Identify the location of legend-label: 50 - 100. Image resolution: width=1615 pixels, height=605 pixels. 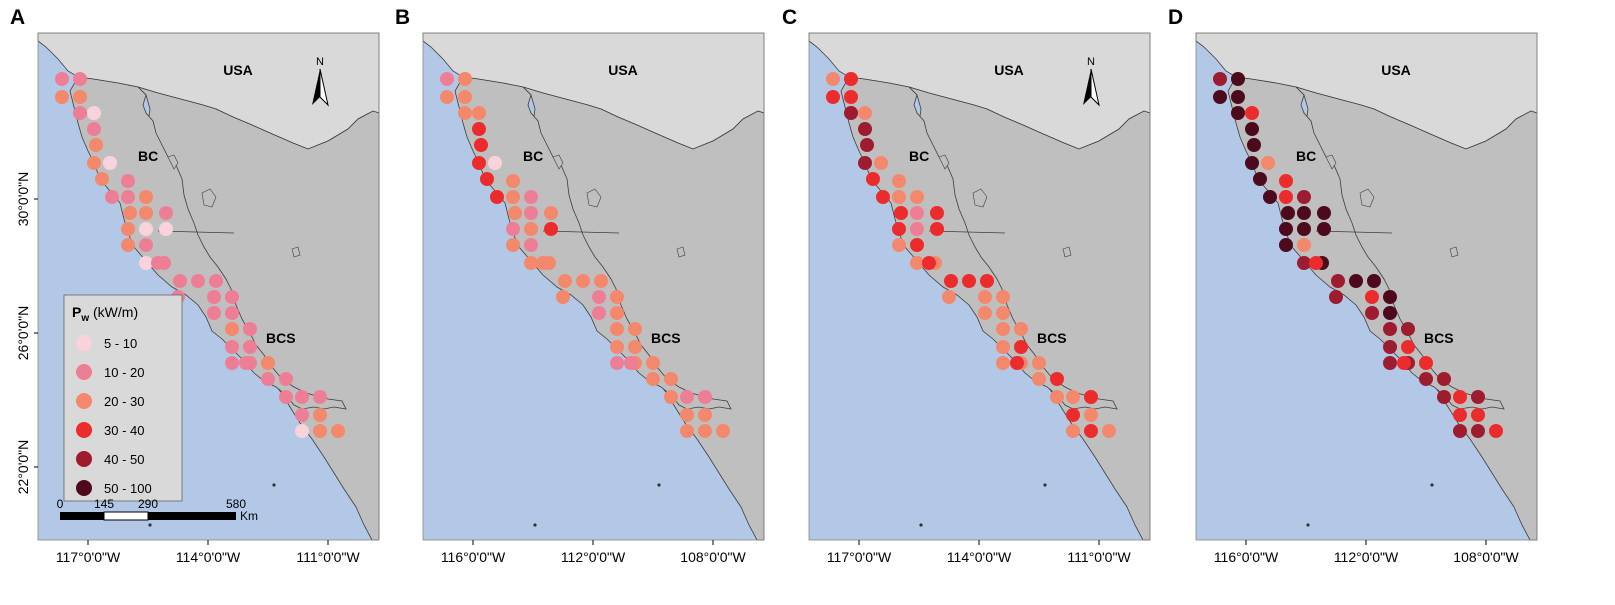
(128, 488).